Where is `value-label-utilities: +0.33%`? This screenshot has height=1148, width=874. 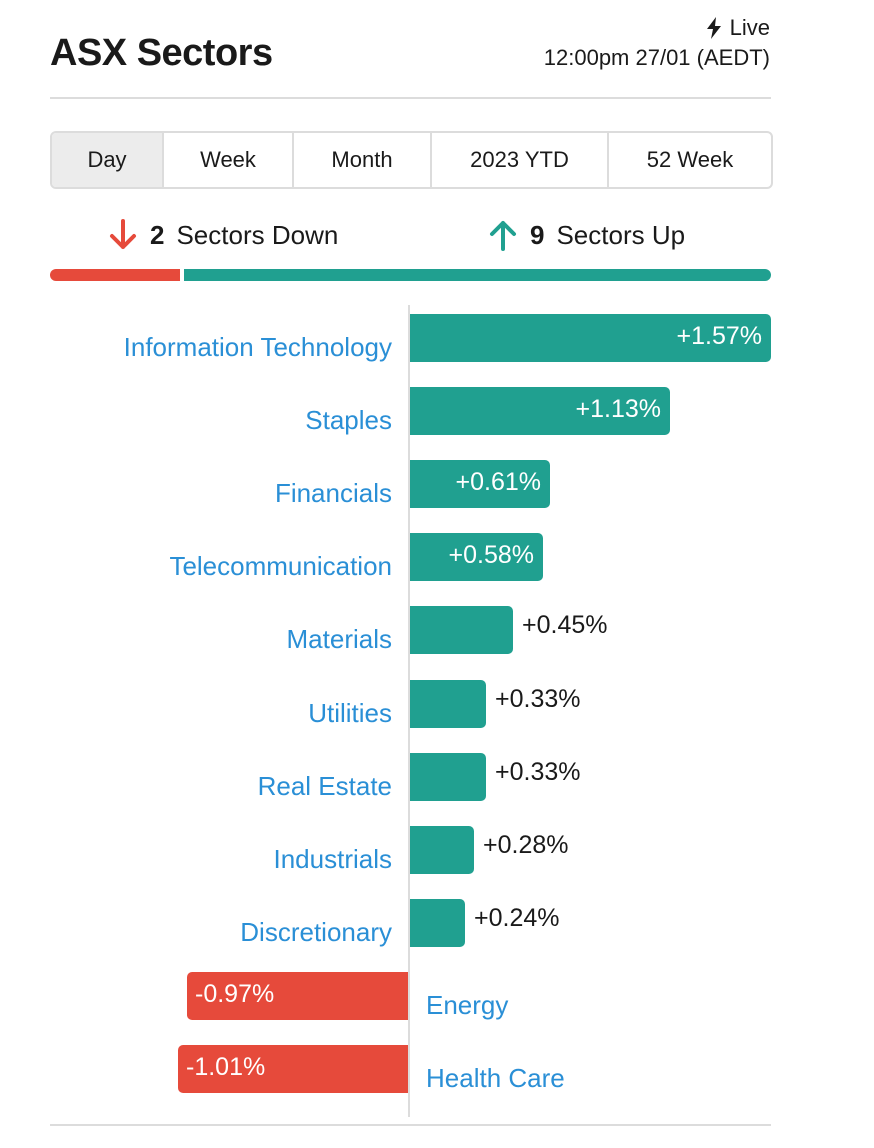
value-label-utilities: +0.33% is located at coordinates (538, 698).